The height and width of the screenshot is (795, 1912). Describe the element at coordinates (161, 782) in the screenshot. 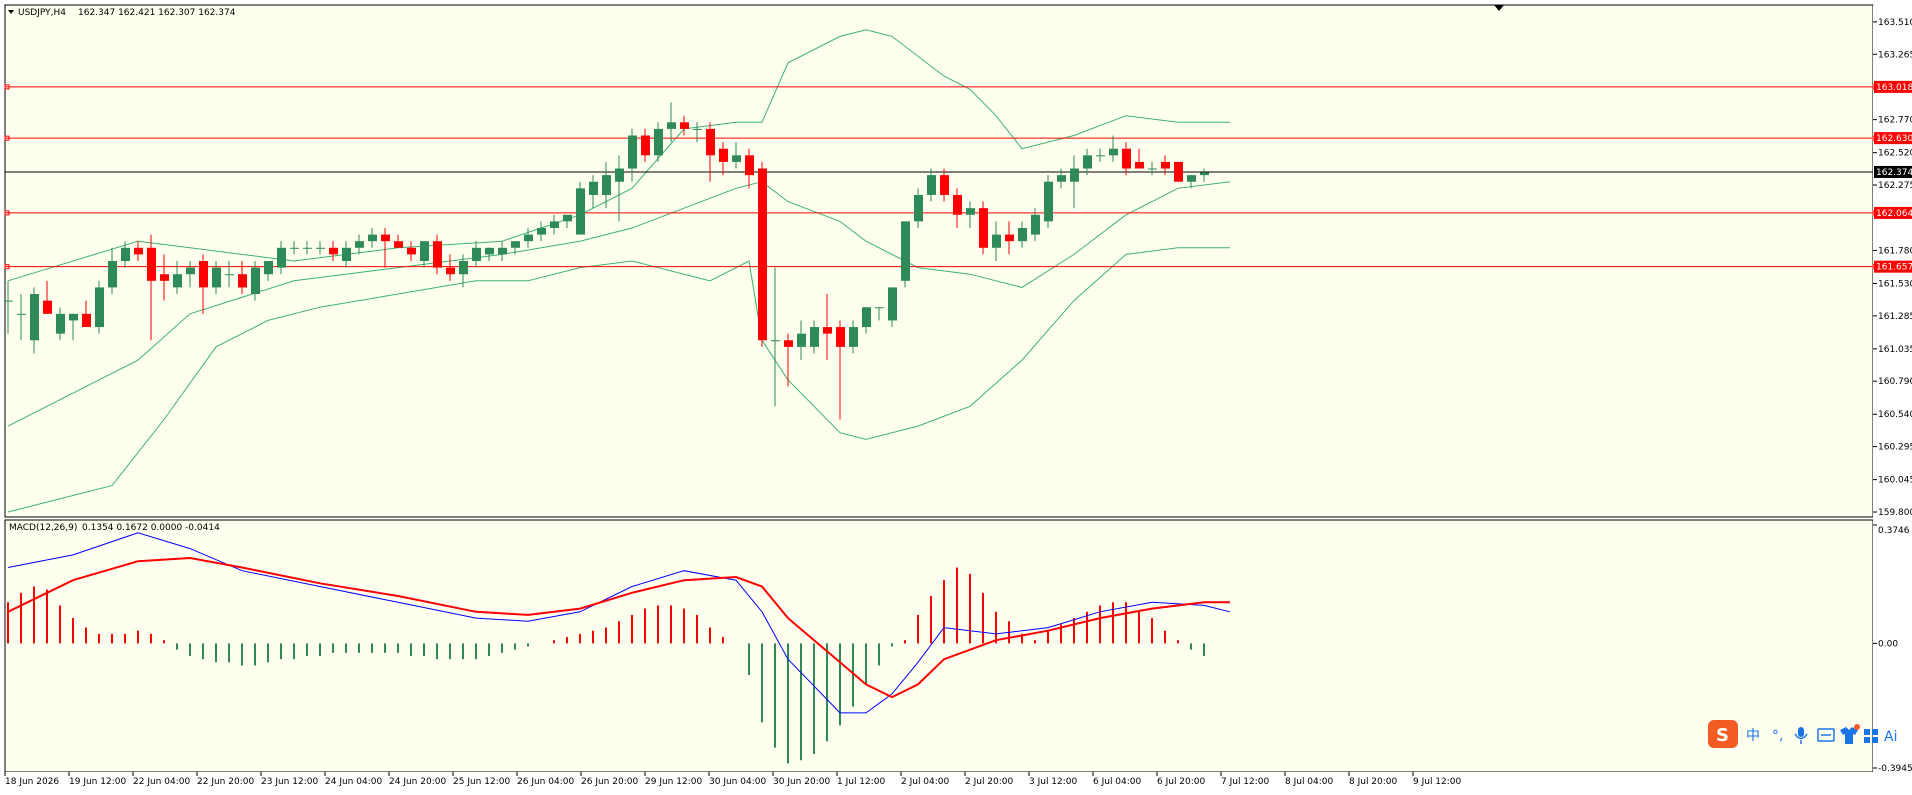

I see `time-tick-label: 22 Jun 04:00` at that location.